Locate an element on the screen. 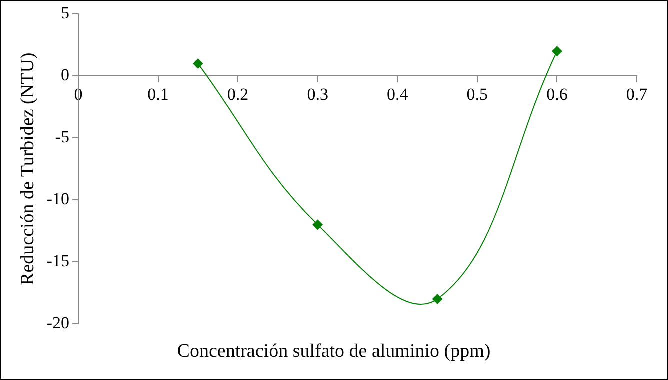 The height and width of the screenshot is (380, 668). y-tick-label: 0 is located at coordinates (65, 75).